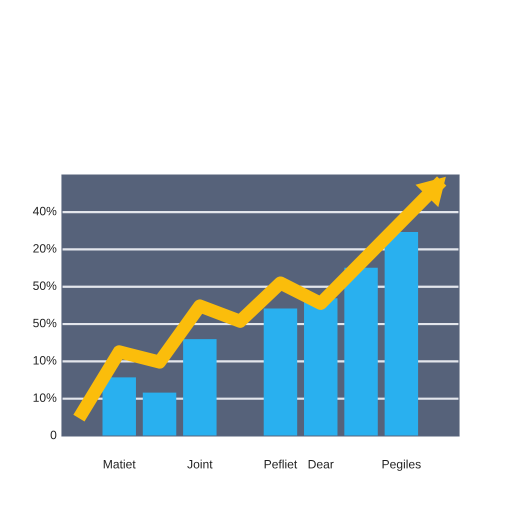 Image resolution: width=512 pixels, height=512 pixels. Describe the element at coordinates (401, 465) in the screenshot. I see `x-tick-label: Pegiles` at that location.